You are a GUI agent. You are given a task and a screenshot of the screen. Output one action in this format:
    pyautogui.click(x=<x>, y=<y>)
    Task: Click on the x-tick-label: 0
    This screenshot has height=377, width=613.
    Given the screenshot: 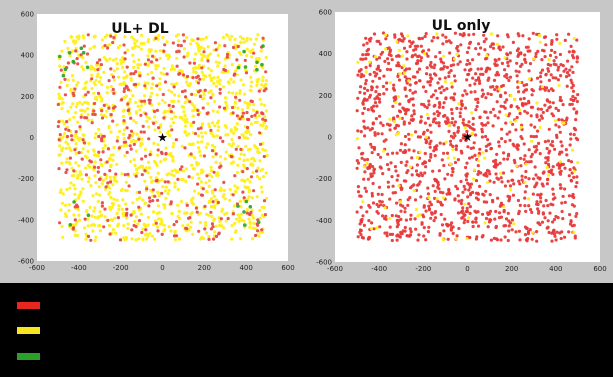 What is the action you would take?
    pyautogui.click(x=467, y=269)
    